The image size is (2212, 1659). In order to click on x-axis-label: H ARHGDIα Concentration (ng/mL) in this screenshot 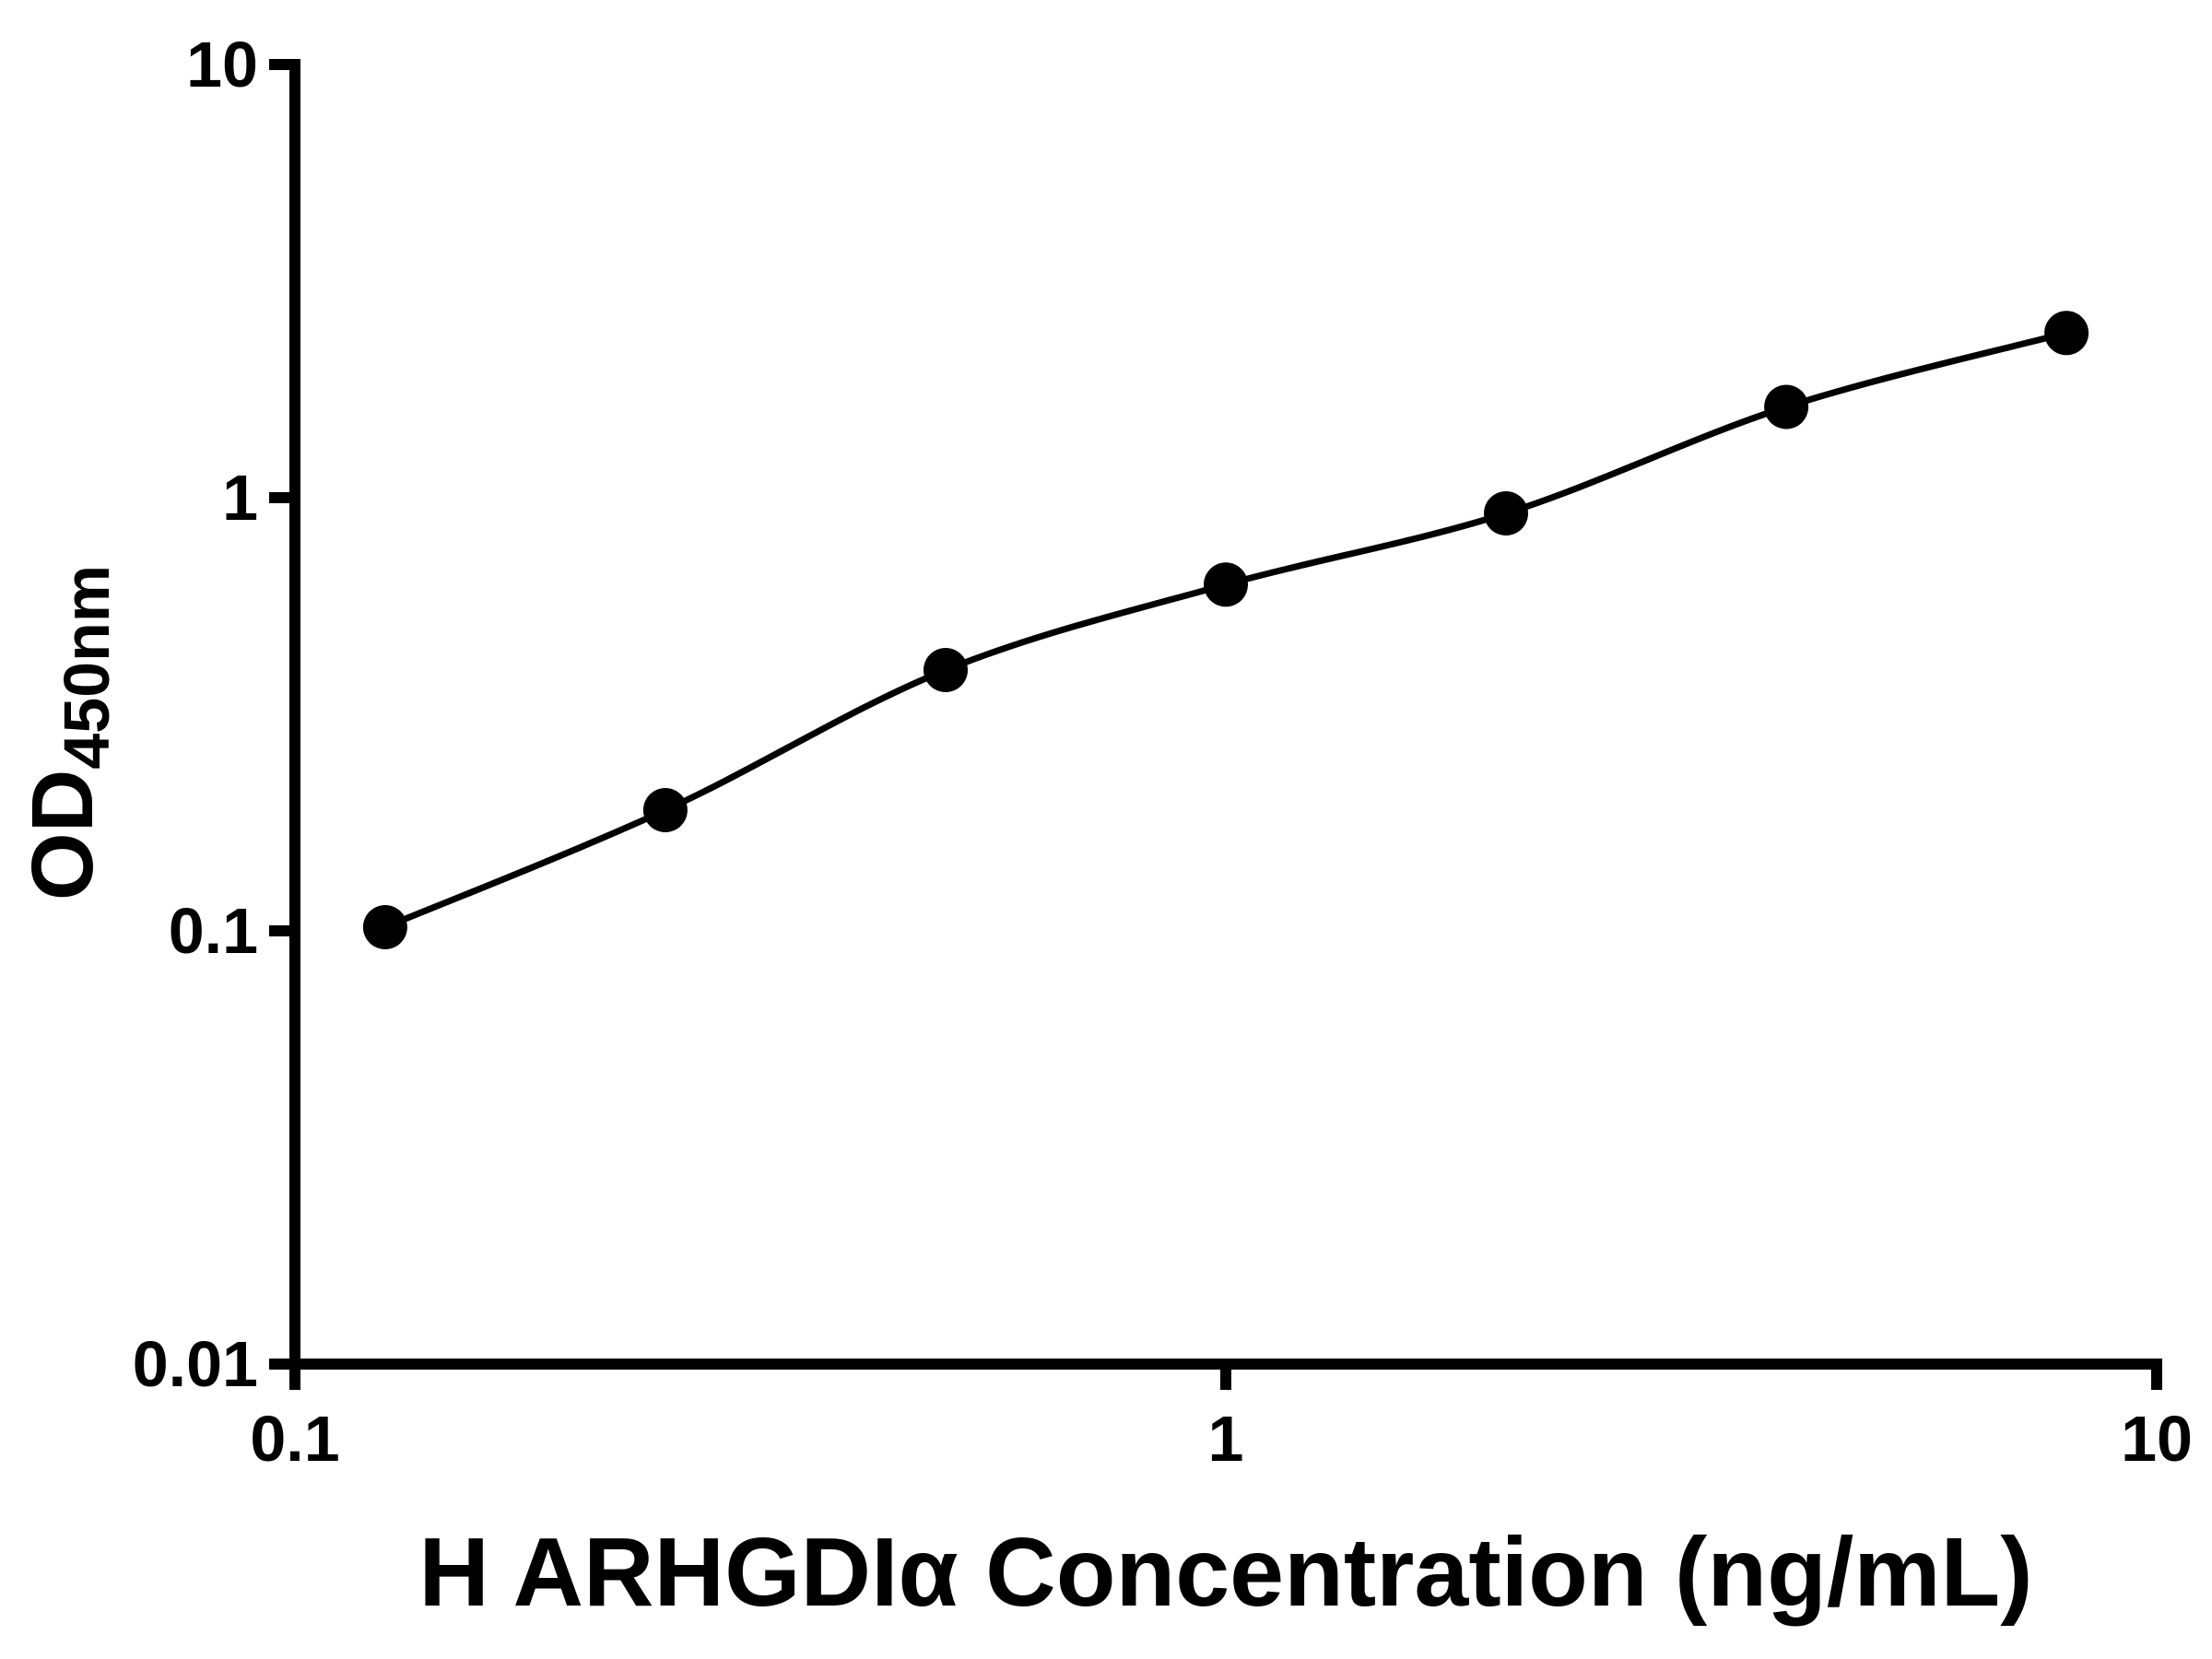, I will do `click(1225, 1572)`.